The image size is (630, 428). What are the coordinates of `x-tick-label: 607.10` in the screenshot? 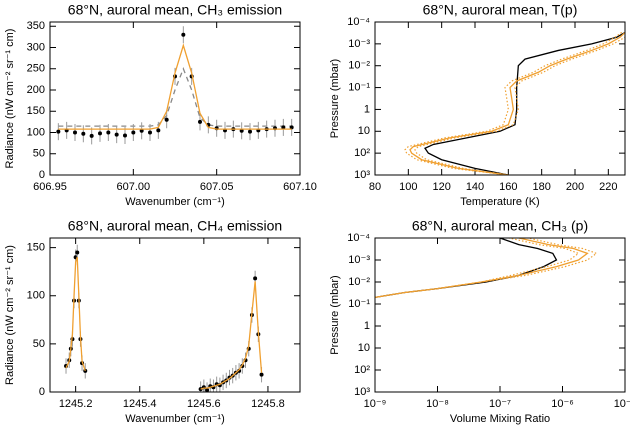 It's located at (300, 187).